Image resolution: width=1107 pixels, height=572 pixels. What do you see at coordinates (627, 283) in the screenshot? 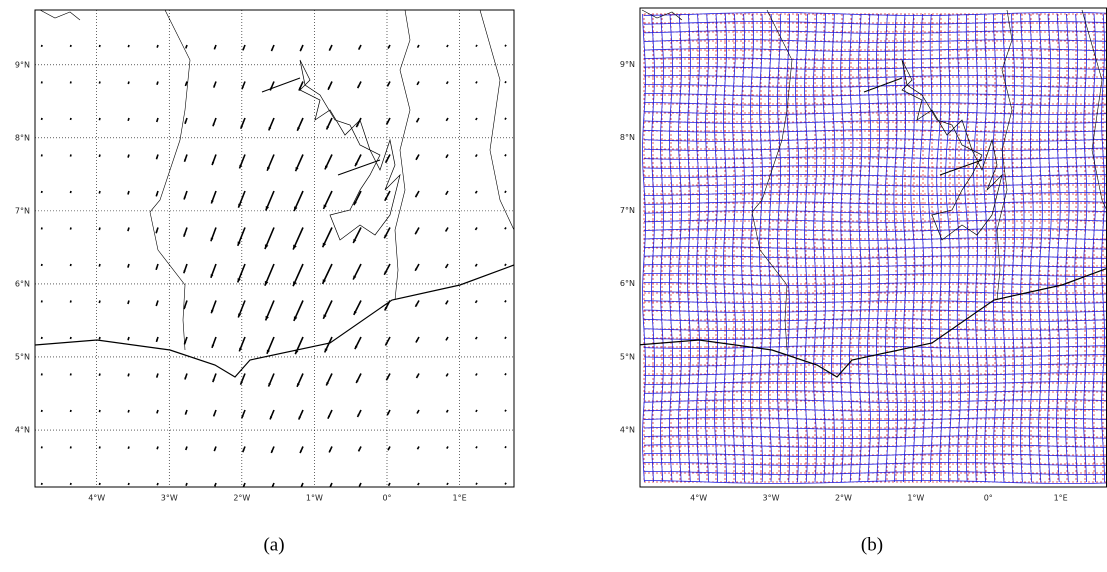
I see `y-tick-label: 6°N` at bounding box center [627, 283].